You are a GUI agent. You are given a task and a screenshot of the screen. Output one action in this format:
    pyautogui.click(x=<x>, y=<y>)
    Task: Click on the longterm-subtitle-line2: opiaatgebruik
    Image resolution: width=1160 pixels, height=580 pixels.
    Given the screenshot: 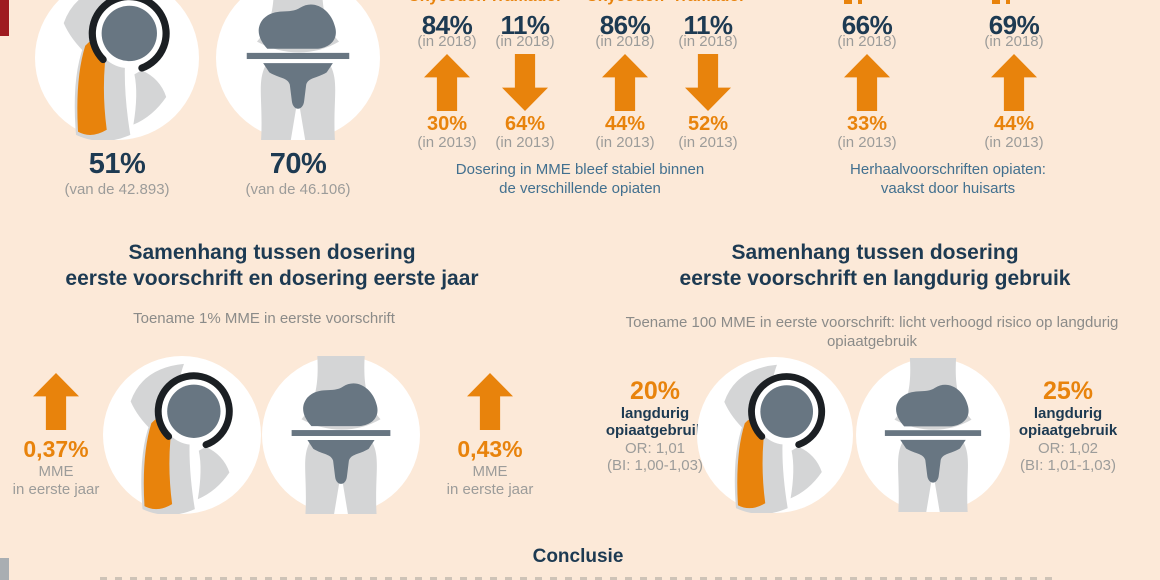 What is the action you would take?
    pyautogui.click(x=872, y=341)
    